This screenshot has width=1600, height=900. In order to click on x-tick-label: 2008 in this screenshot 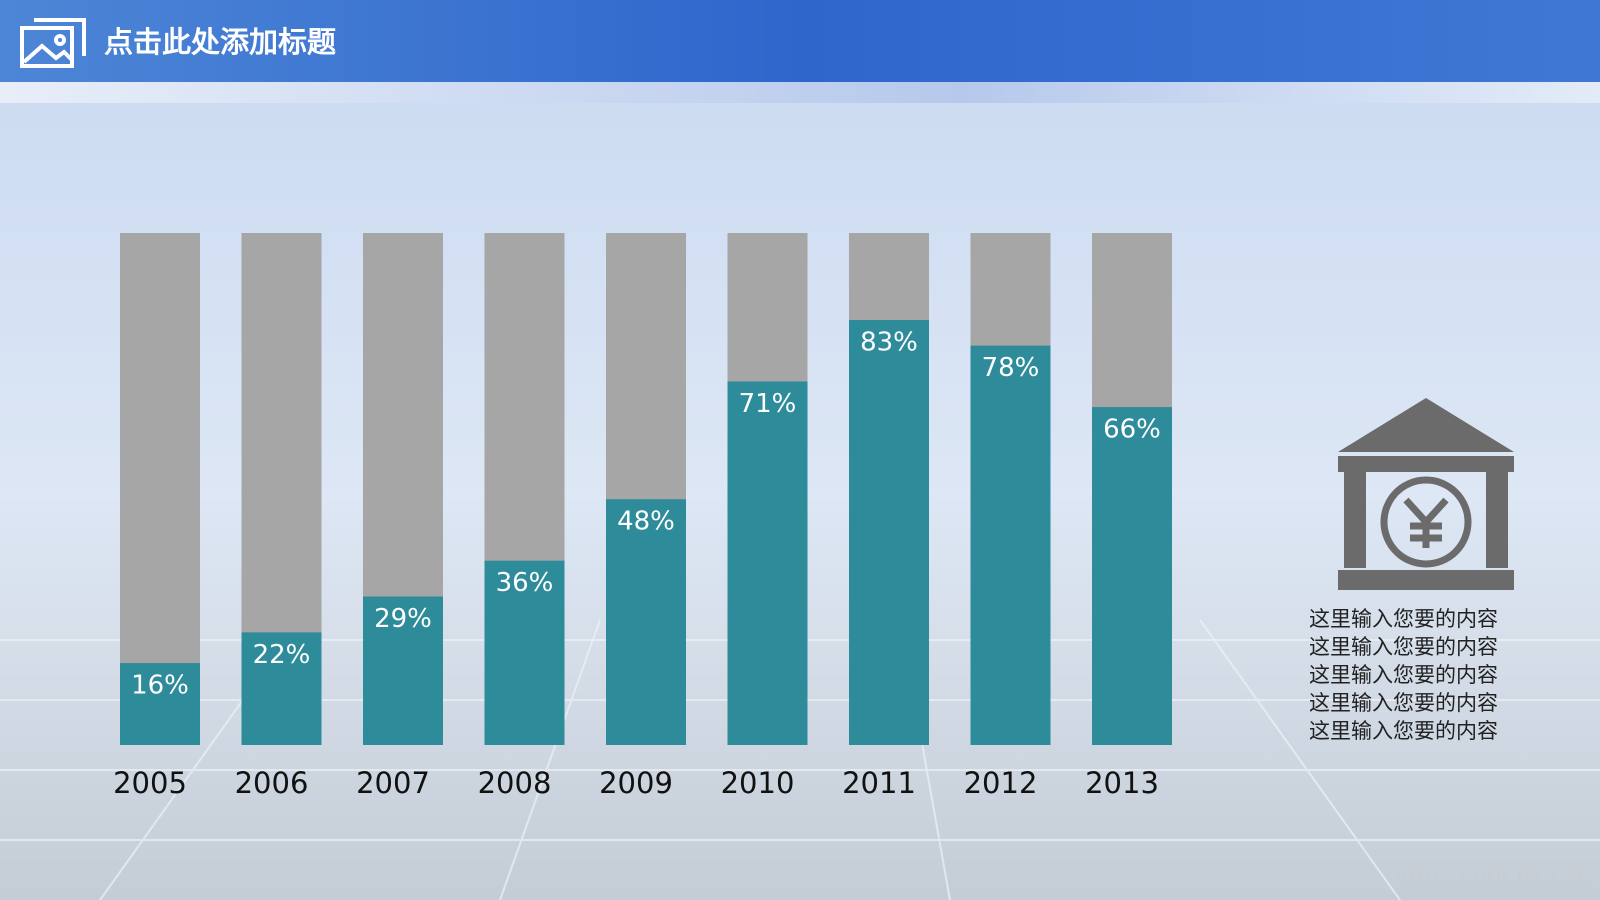, I will do `click(515, 783)`.